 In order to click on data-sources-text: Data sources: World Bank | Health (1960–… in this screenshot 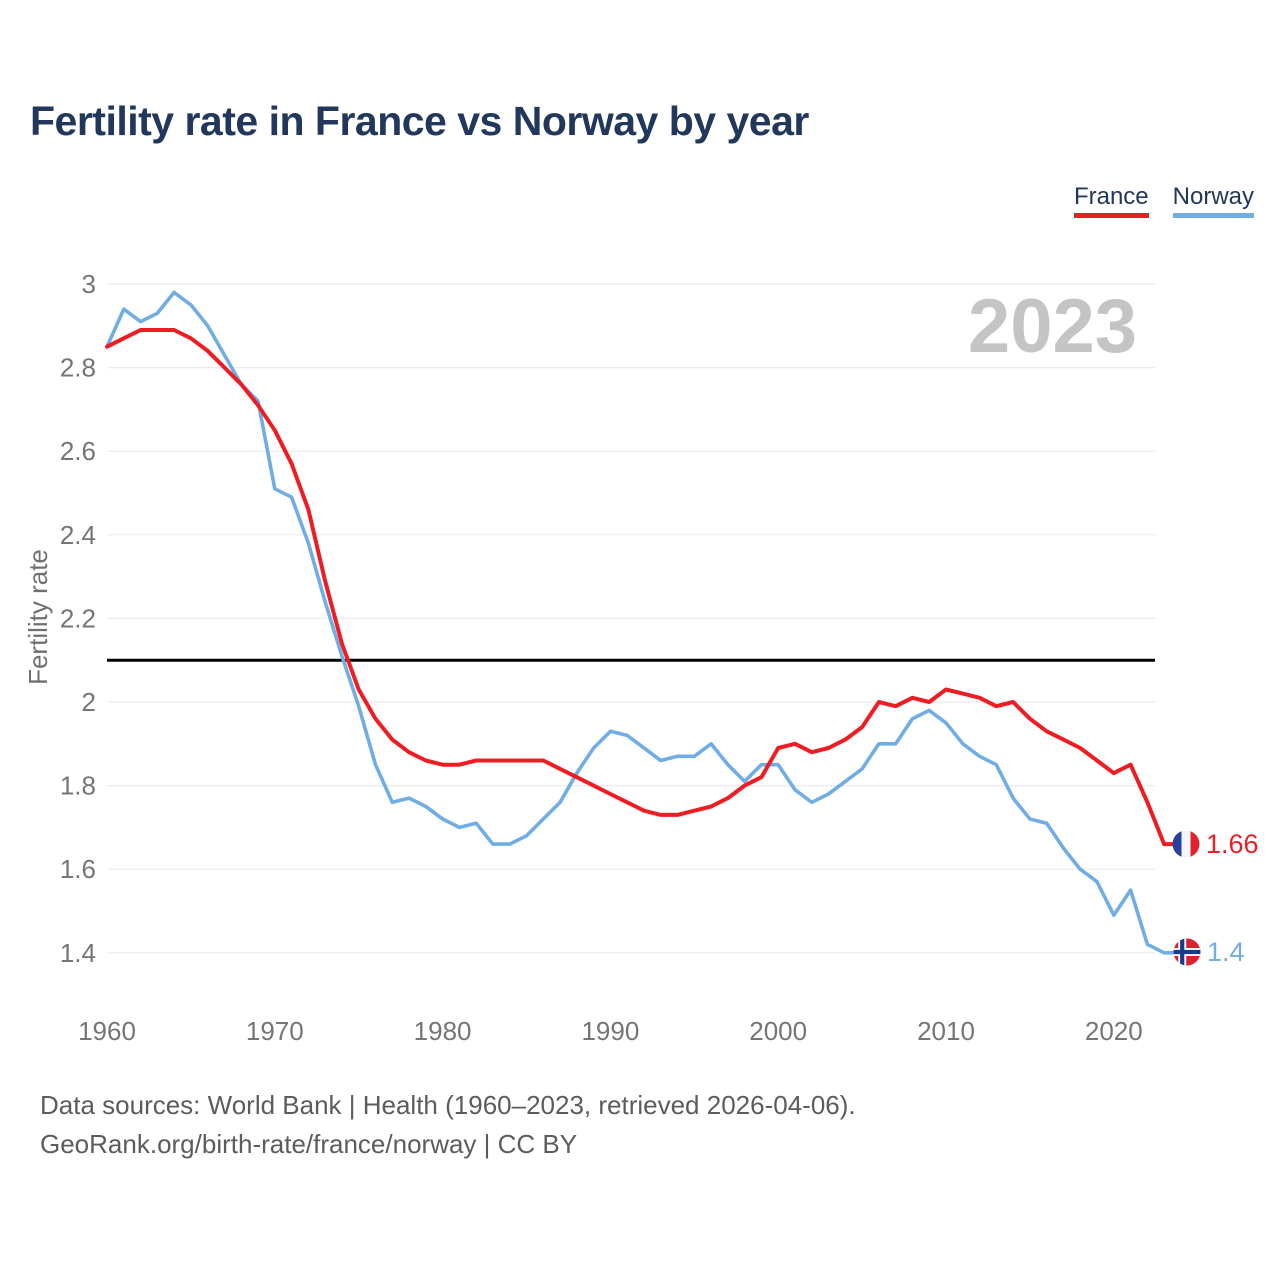, I will do `click(448, 1105)`.